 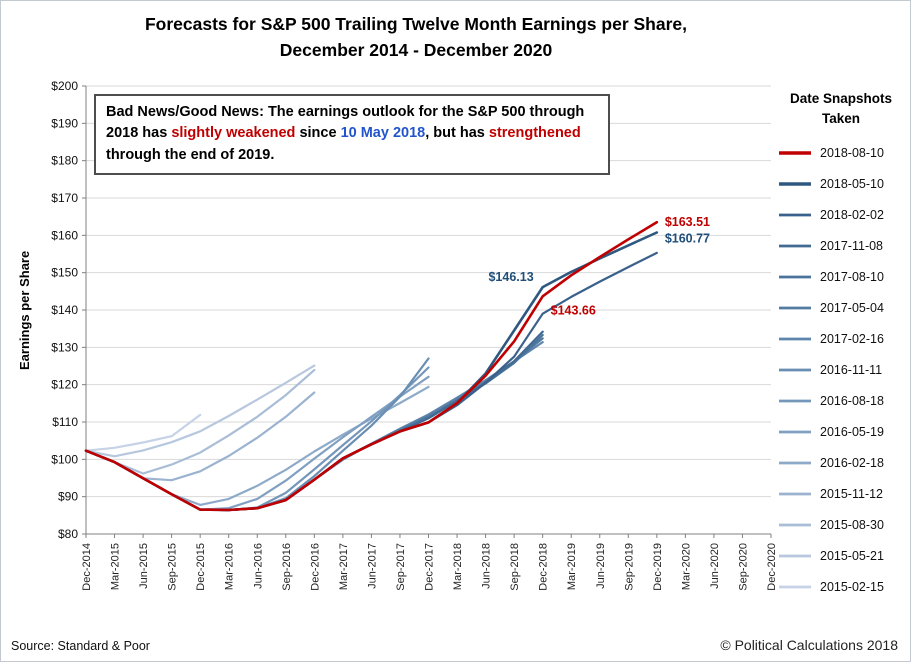 I want to click on x-axis-tick-label: Sep-2020, so click(x=743, y=567).